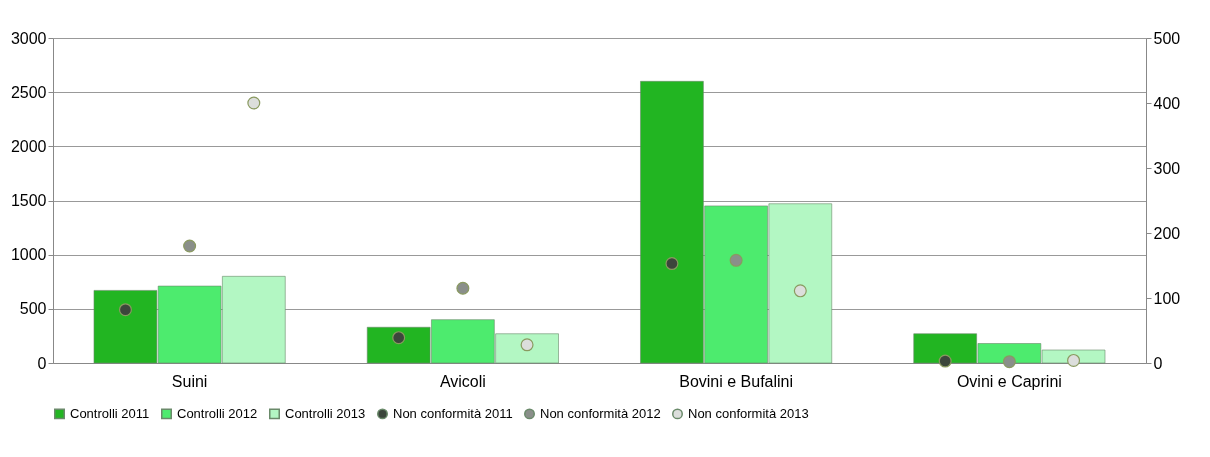 The width and height of the screenshot is (1210, 457). Describe the element at coordinates (748, 413) in the screenshot. I see `legend-label: Non conformità 2013` at that location.